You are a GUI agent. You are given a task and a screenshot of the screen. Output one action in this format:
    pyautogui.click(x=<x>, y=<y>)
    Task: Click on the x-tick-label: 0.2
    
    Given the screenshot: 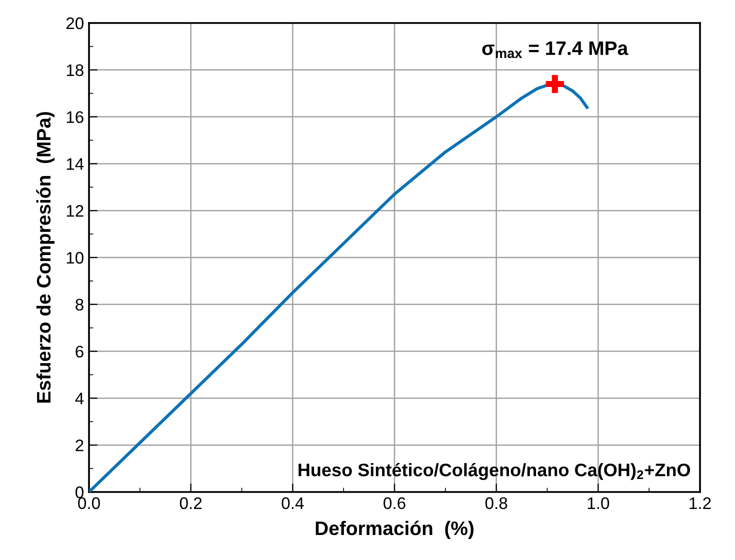 What is the action you would take?
    pyautogui.click(x=191, y=503)
    